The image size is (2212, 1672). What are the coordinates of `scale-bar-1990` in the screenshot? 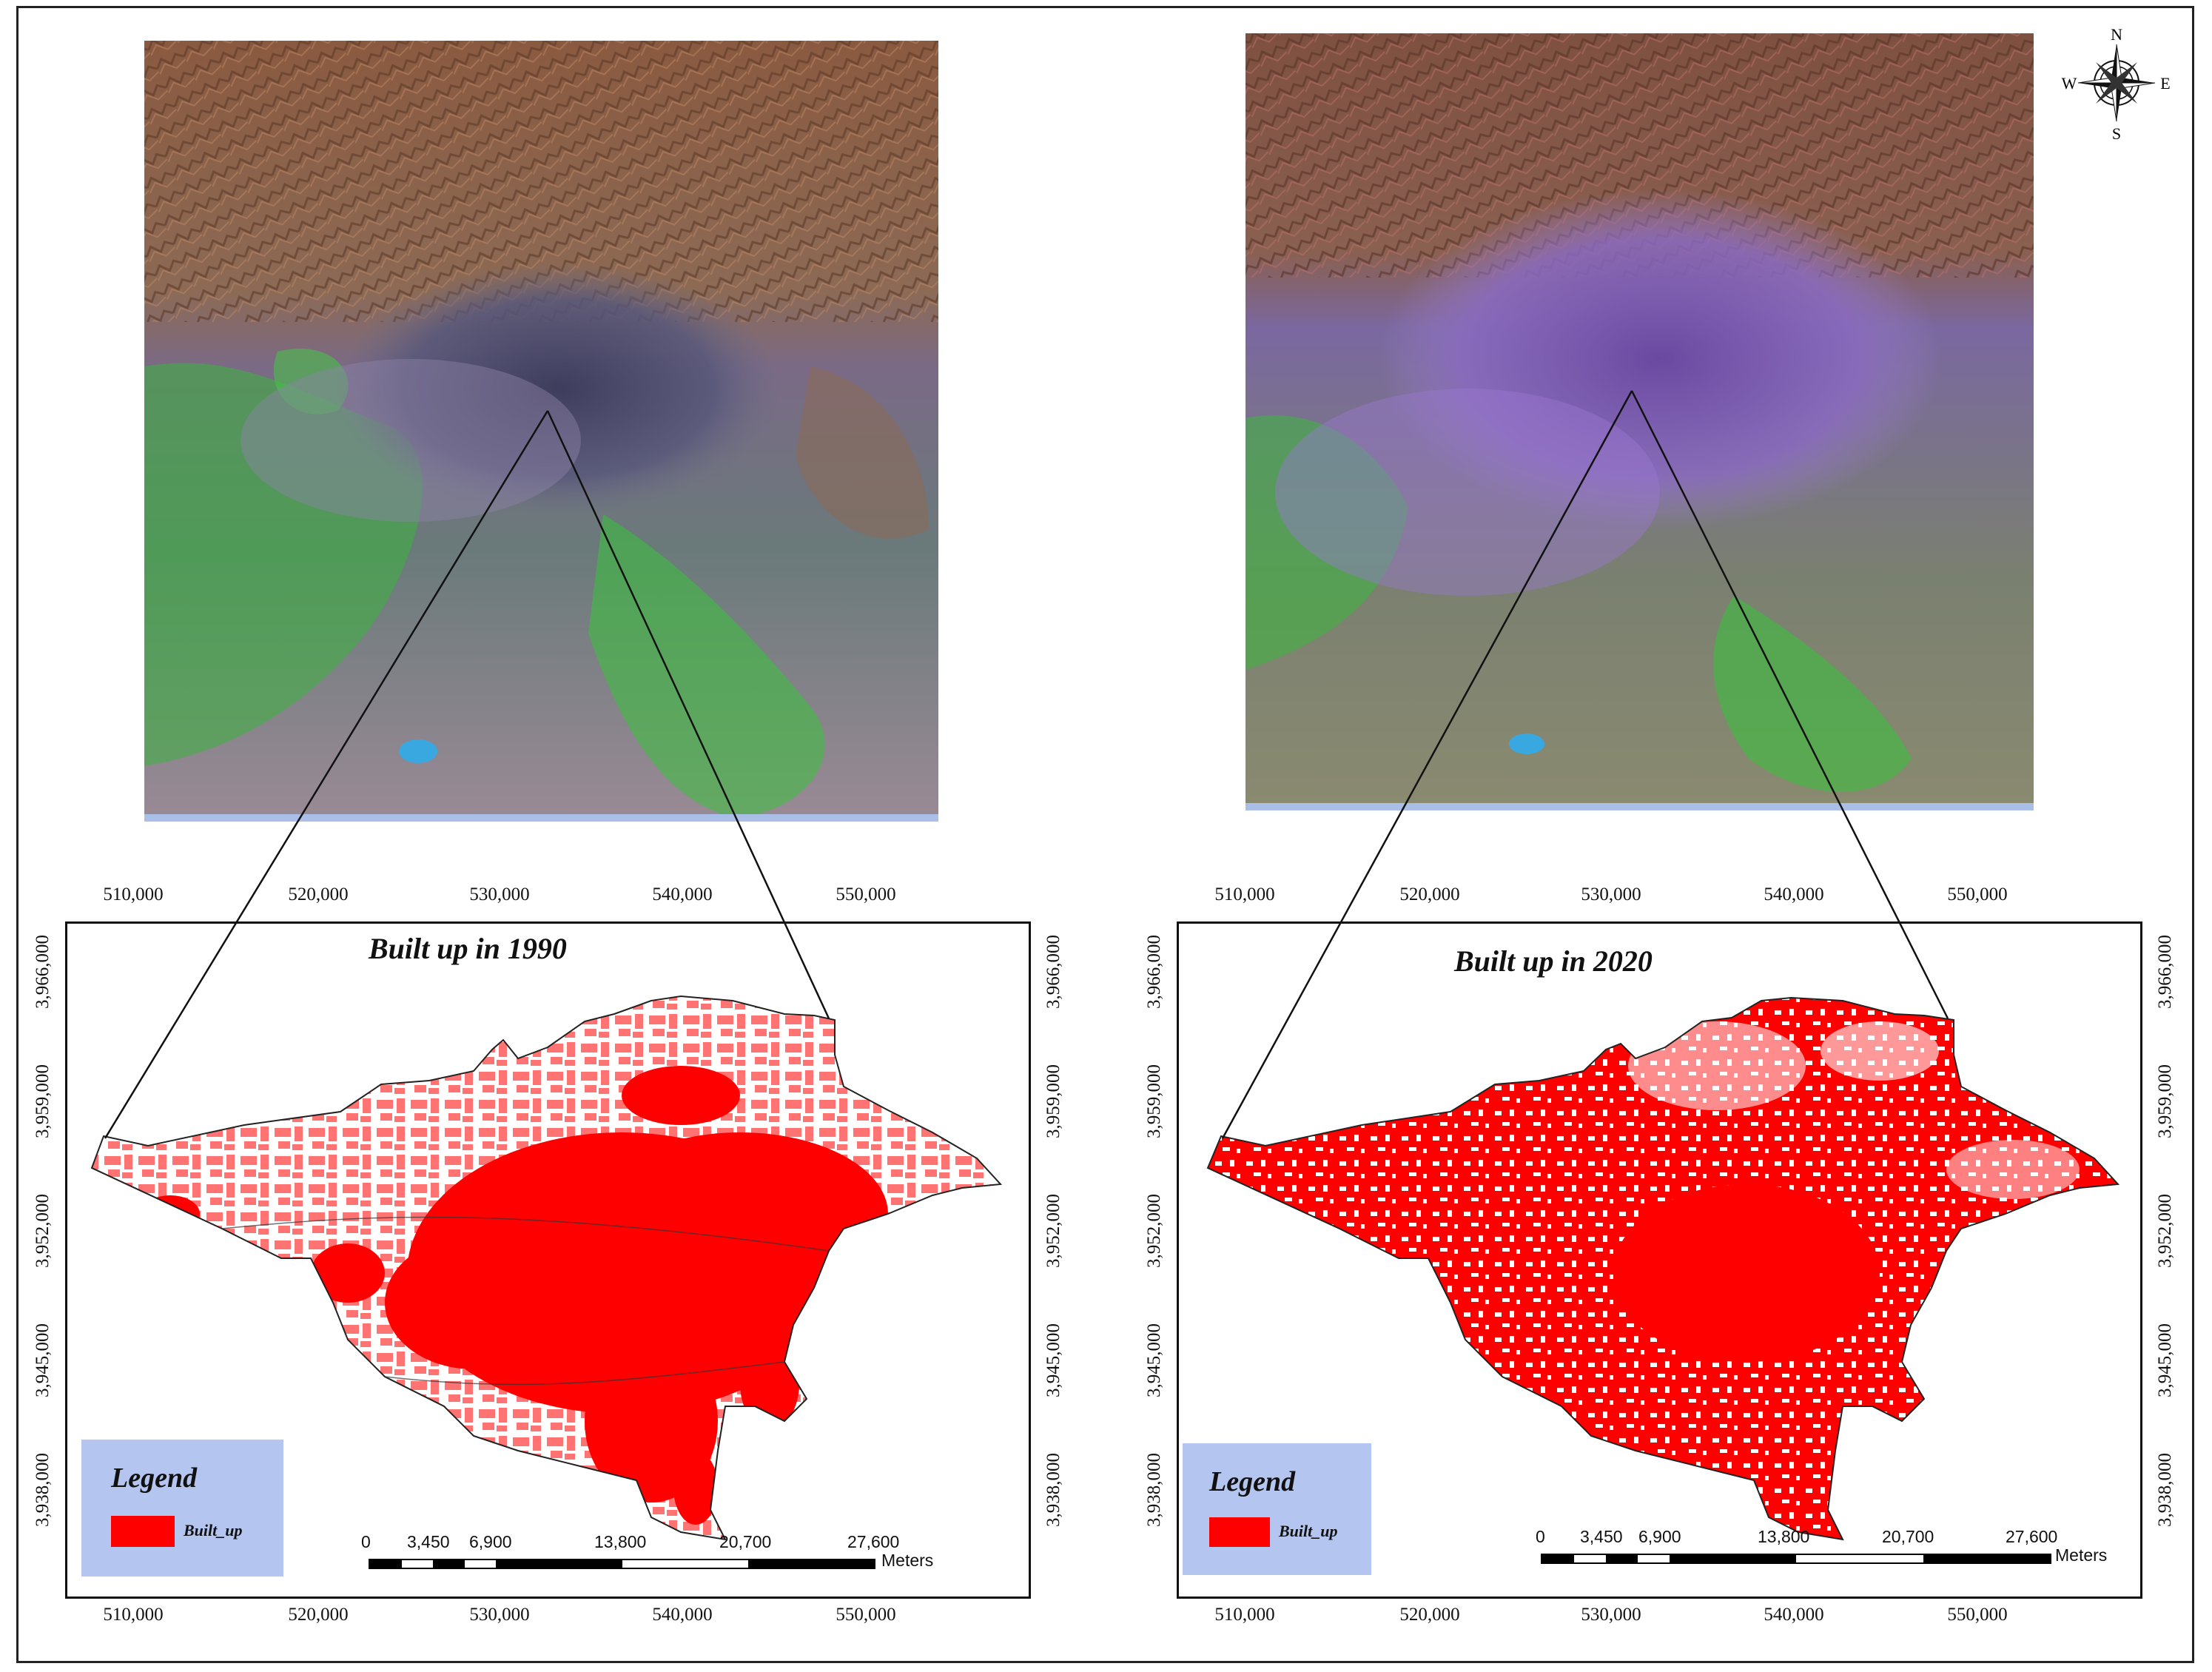 It's located at (622, 1564).